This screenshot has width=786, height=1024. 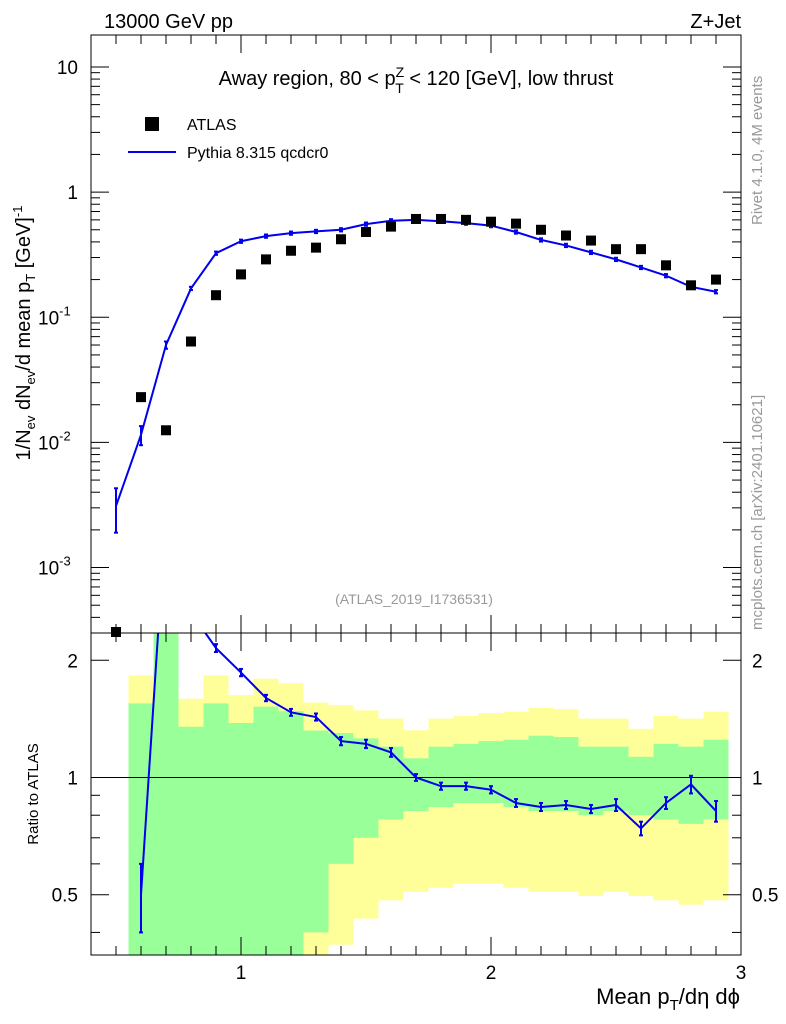 I want to click on legend-data-label: ATLAS, so click(x=212, y=125).